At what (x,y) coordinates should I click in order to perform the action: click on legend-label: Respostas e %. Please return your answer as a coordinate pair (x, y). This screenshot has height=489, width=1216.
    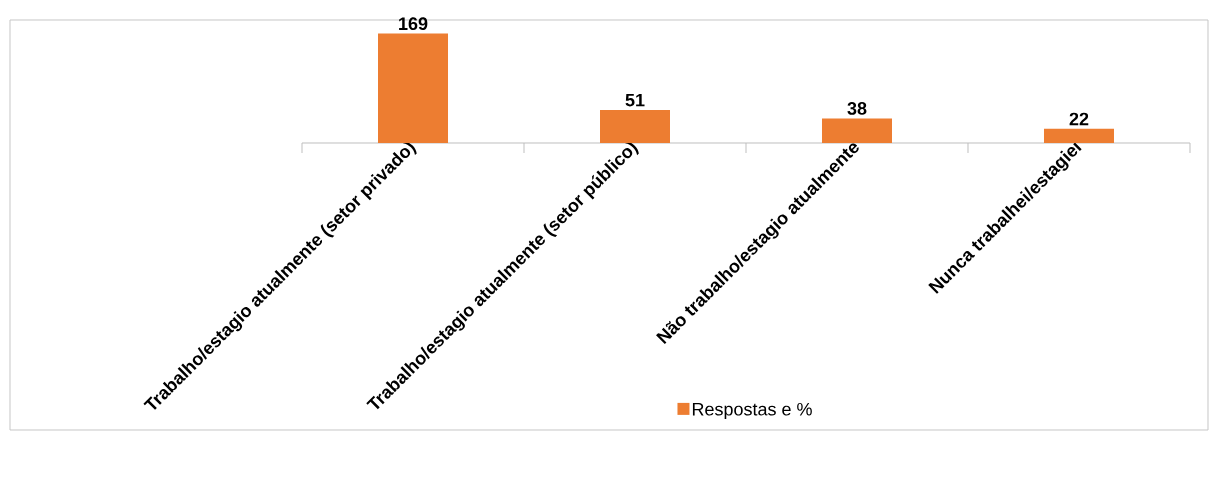
    Looking at the image, I should click on (752, 411).